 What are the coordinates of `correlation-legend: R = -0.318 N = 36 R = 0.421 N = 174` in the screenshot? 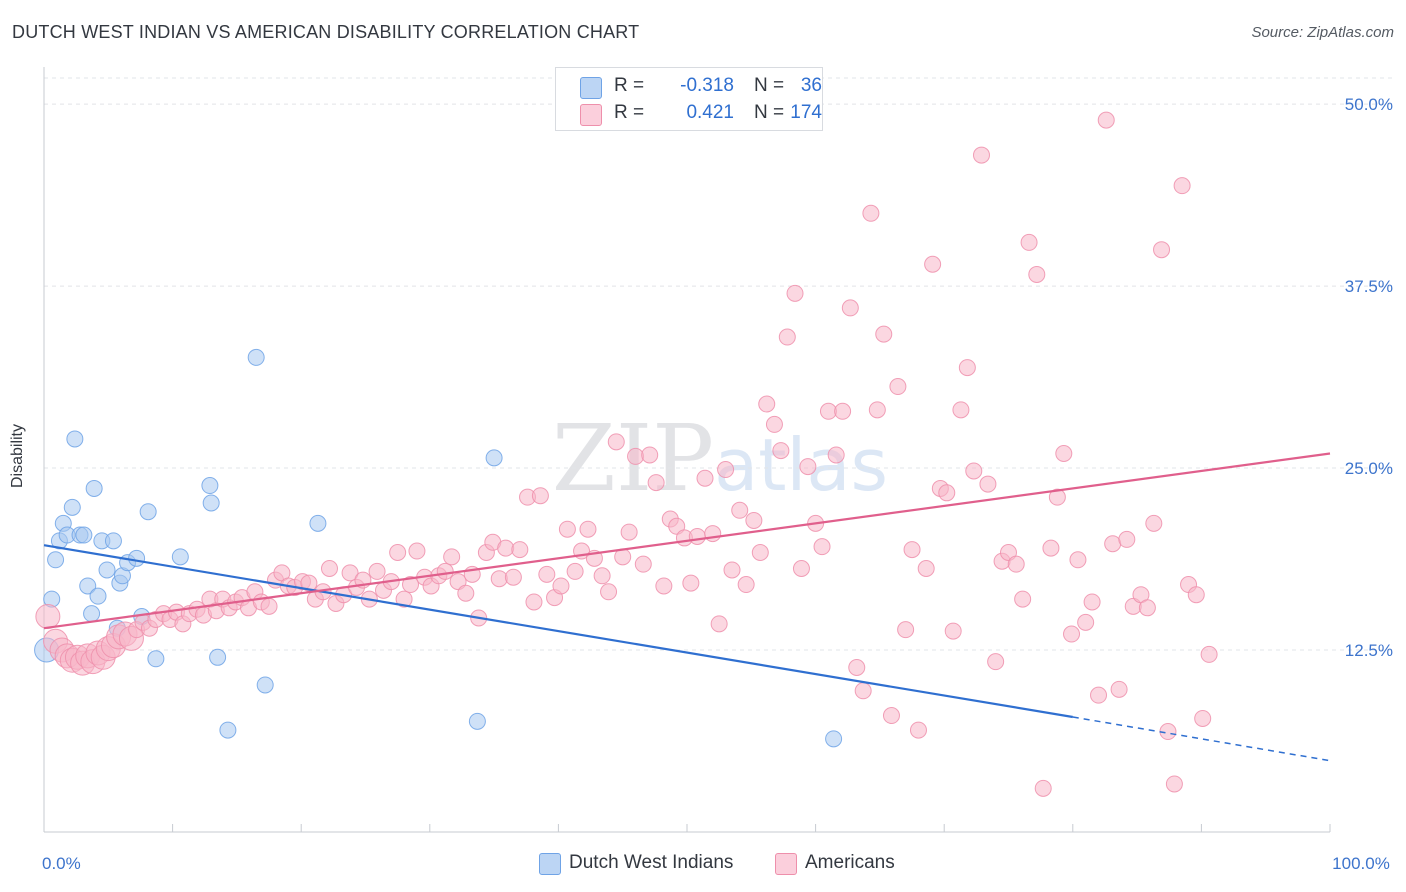 It's located at (689, 99).